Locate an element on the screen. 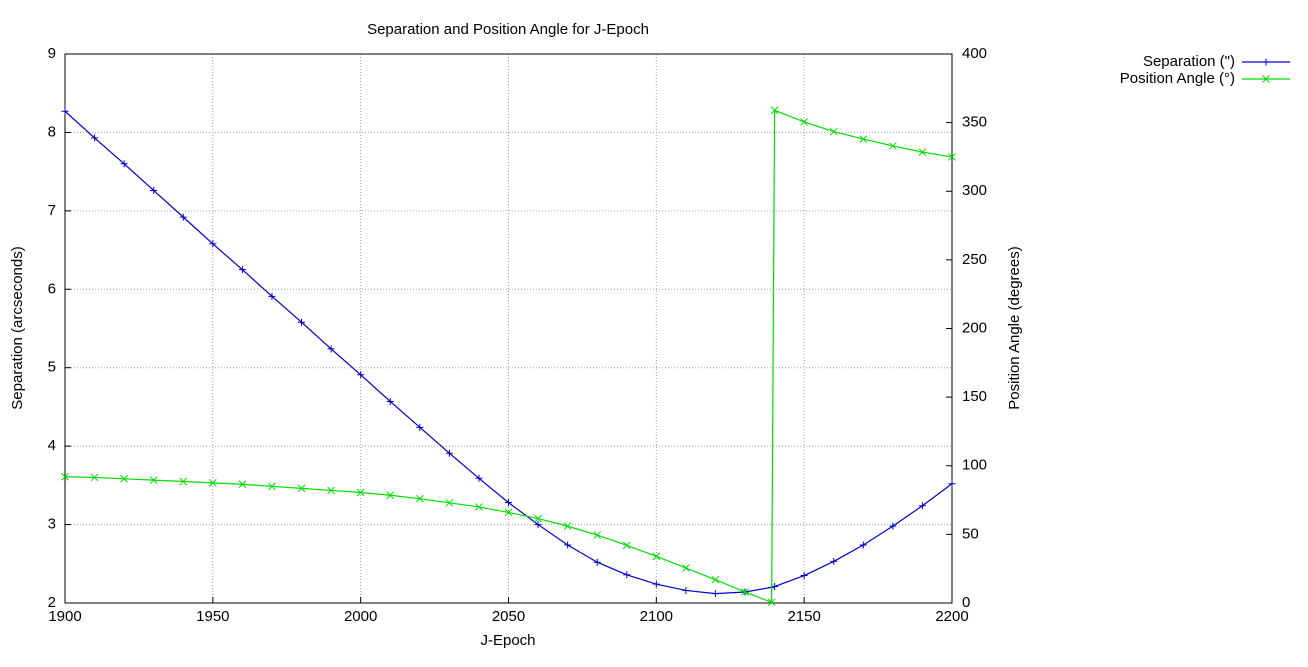 The height and width of the screenshot is (667, 1308). y-tick-label: 4 is located at coordinates (52, 445).